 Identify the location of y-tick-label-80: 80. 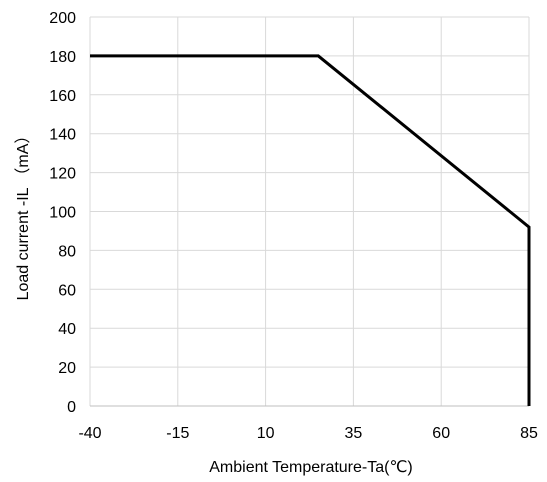
(67, 251).